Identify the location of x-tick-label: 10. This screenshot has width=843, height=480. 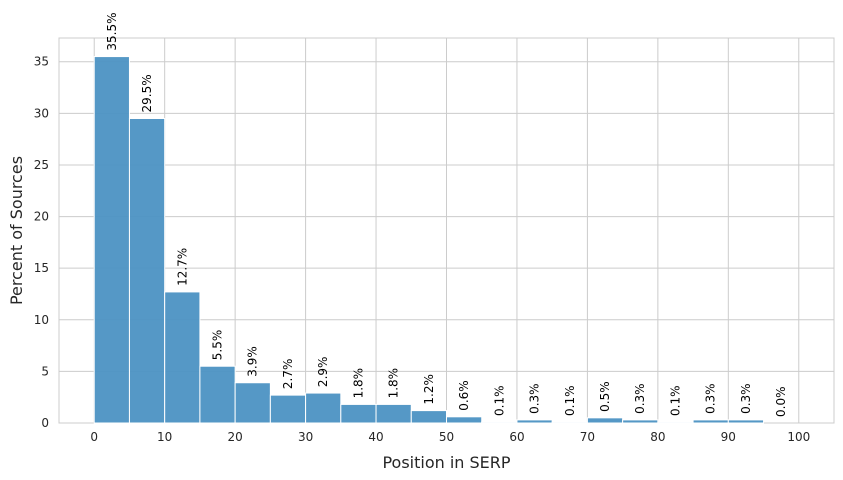
(164, 437).